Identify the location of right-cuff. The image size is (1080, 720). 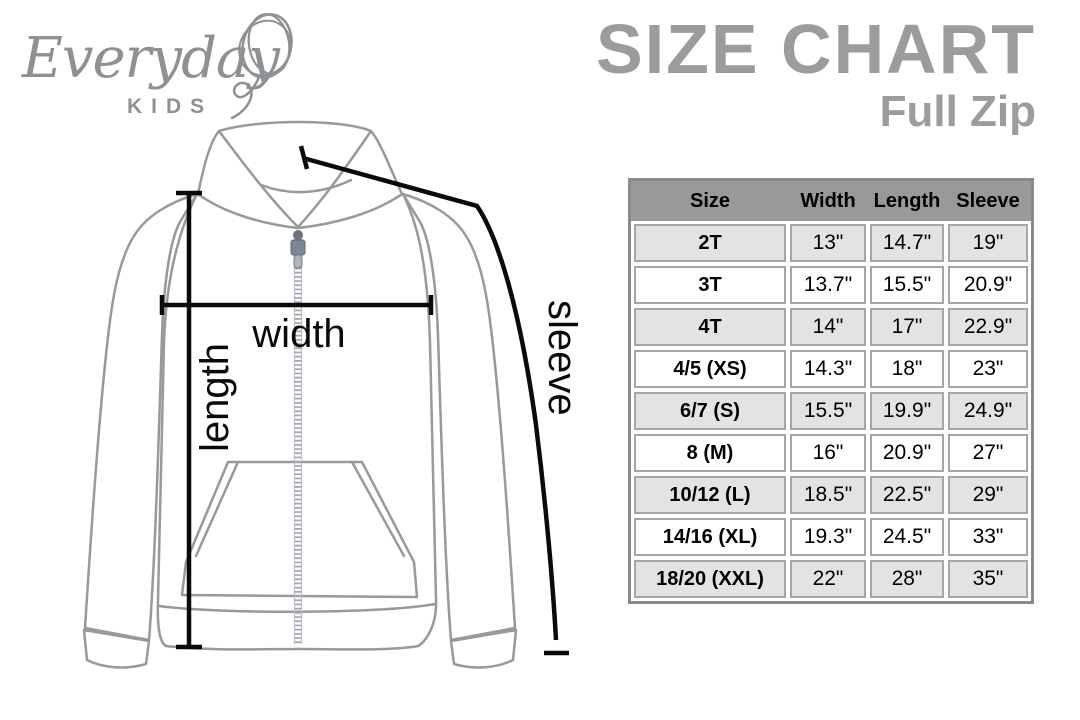
(483, 648).